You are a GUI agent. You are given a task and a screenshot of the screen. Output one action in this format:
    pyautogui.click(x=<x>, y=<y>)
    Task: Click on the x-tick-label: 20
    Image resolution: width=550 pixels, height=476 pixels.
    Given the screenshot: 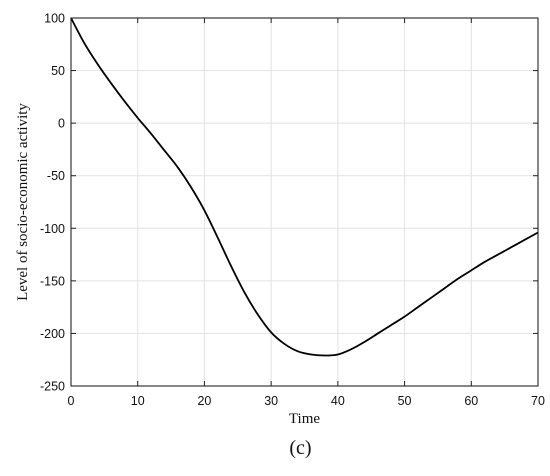 What is the action you would take?
    pyautogui.click(x=204, y=401)
    